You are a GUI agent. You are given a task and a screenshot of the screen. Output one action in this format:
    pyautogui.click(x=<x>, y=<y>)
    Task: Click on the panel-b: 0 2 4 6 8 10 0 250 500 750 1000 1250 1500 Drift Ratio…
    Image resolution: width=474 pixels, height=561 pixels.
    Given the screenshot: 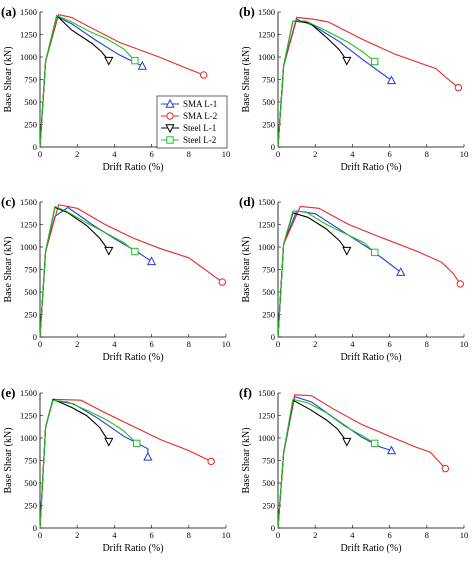 What is the action you would take?
    pyautogui.click(x=353, y=88)
    